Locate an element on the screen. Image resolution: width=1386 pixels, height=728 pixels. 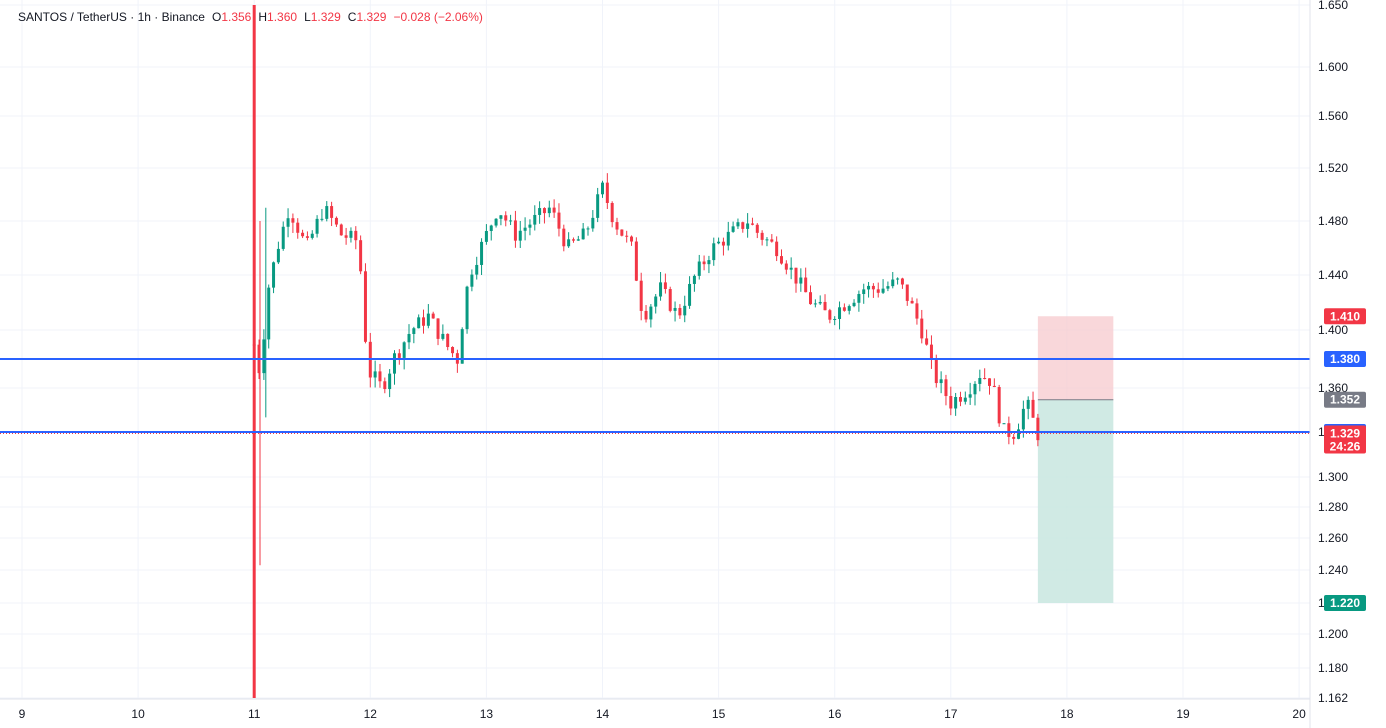
x-tick-label: 12 is located at coordinates (371, 714).